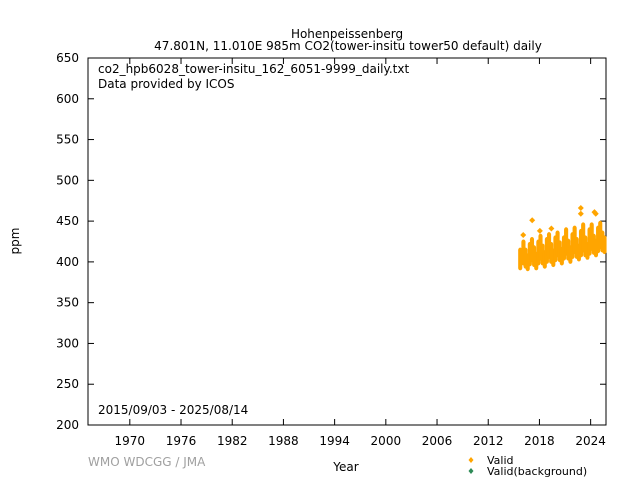 The image size is (640, 484). I want to click on x-tick-label: 1982, so click(232, 441).